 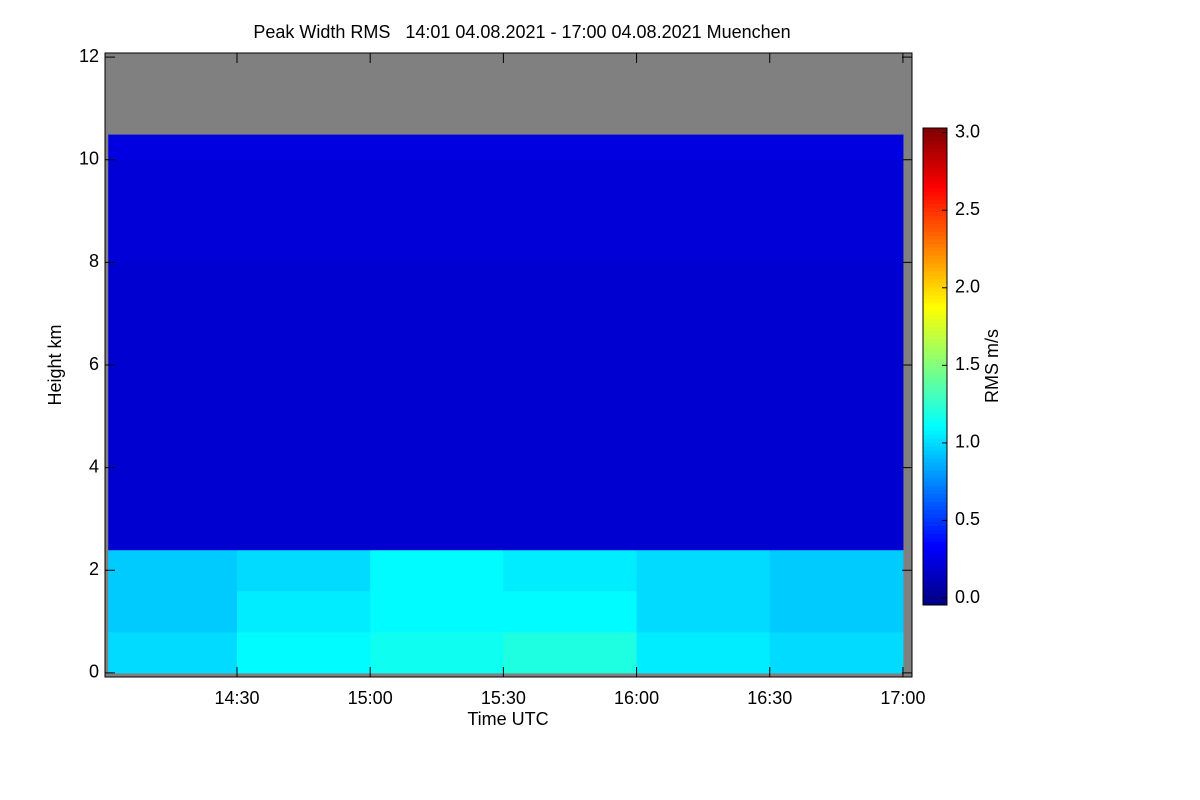 What do you see at coordinates (507, 719) in the screenshot?
I see `x-axis-label: Time UTC` at bounding box center [507, 719].